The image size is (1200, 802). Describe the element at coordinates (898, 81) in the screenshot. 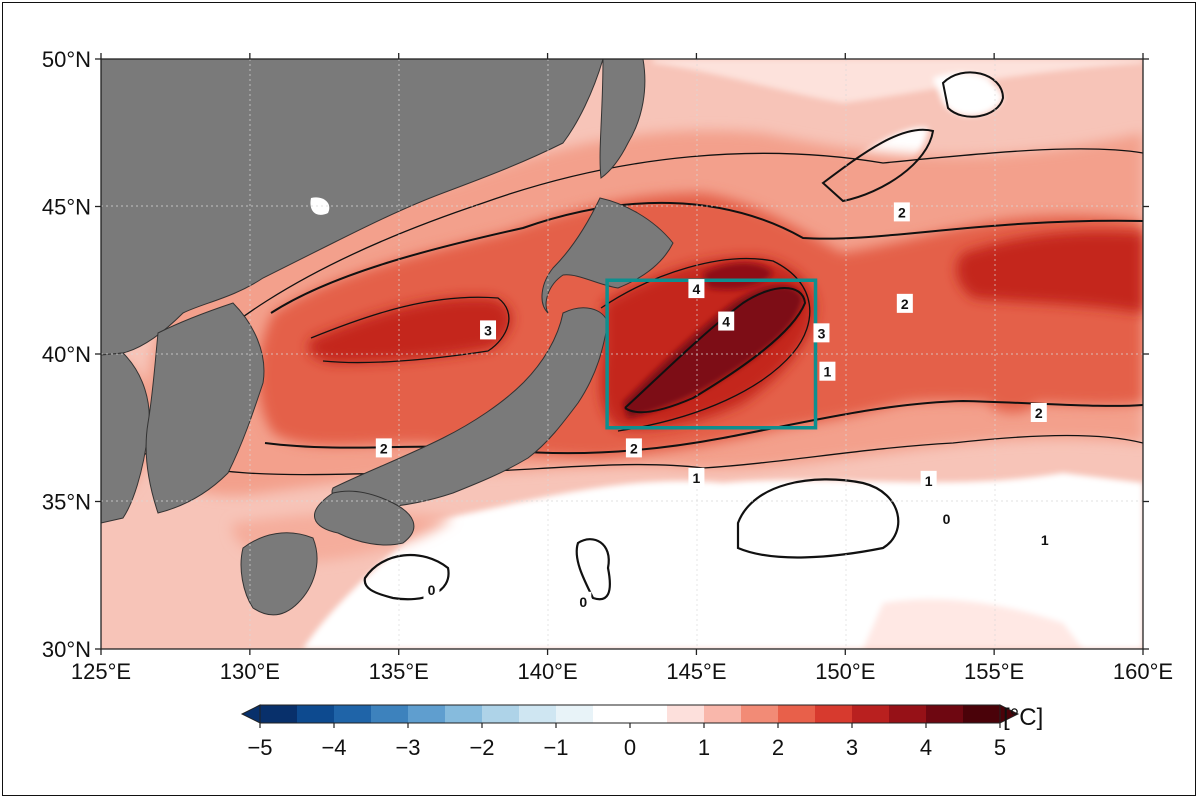

I see `north-light-region` at that location.